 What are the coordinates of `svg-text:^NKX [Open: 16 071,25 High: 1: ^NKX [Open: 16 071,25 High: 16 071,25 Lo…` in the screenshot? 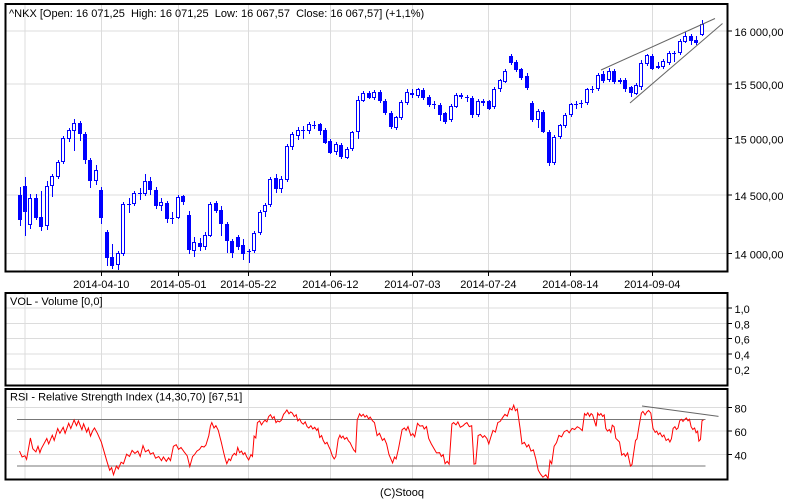 It's located at (216, 14).